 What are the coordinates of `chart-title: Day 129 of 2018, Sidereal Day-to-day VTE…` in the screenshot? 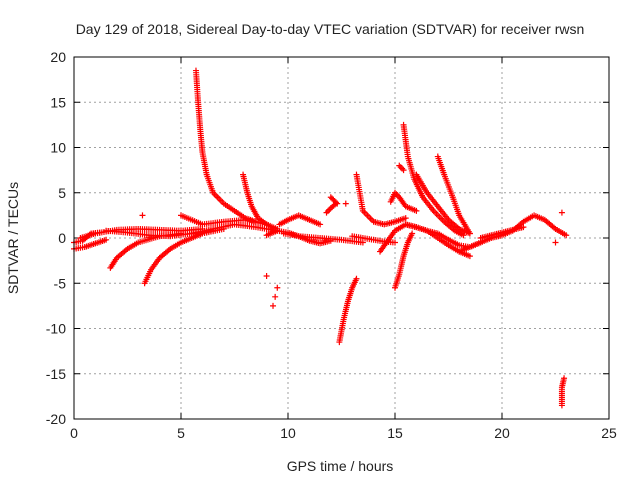 It's located at (330, 29).